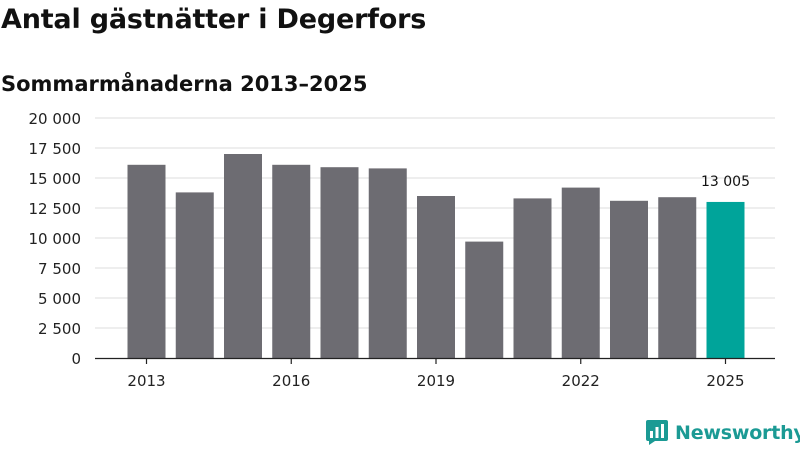 The width and height of the screenshot is (800, 450). I want to click on y-tick-label: 12 500, so click(55, 209).